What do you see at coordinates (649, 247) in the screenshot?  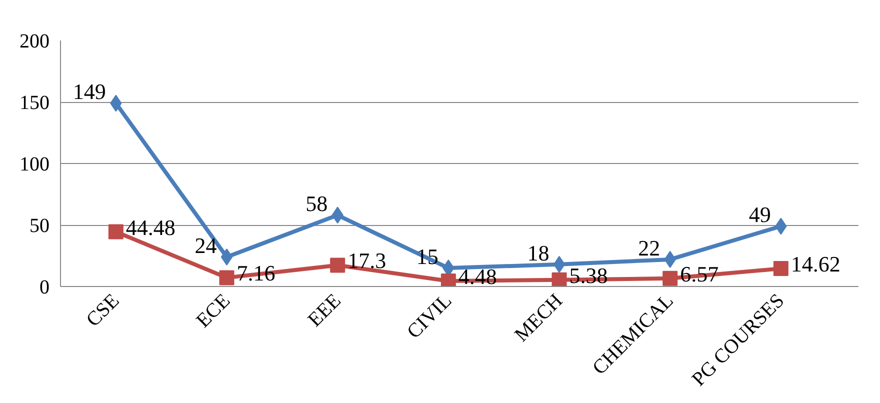 I see `data-label: 22` at bounding box center [649, 247].